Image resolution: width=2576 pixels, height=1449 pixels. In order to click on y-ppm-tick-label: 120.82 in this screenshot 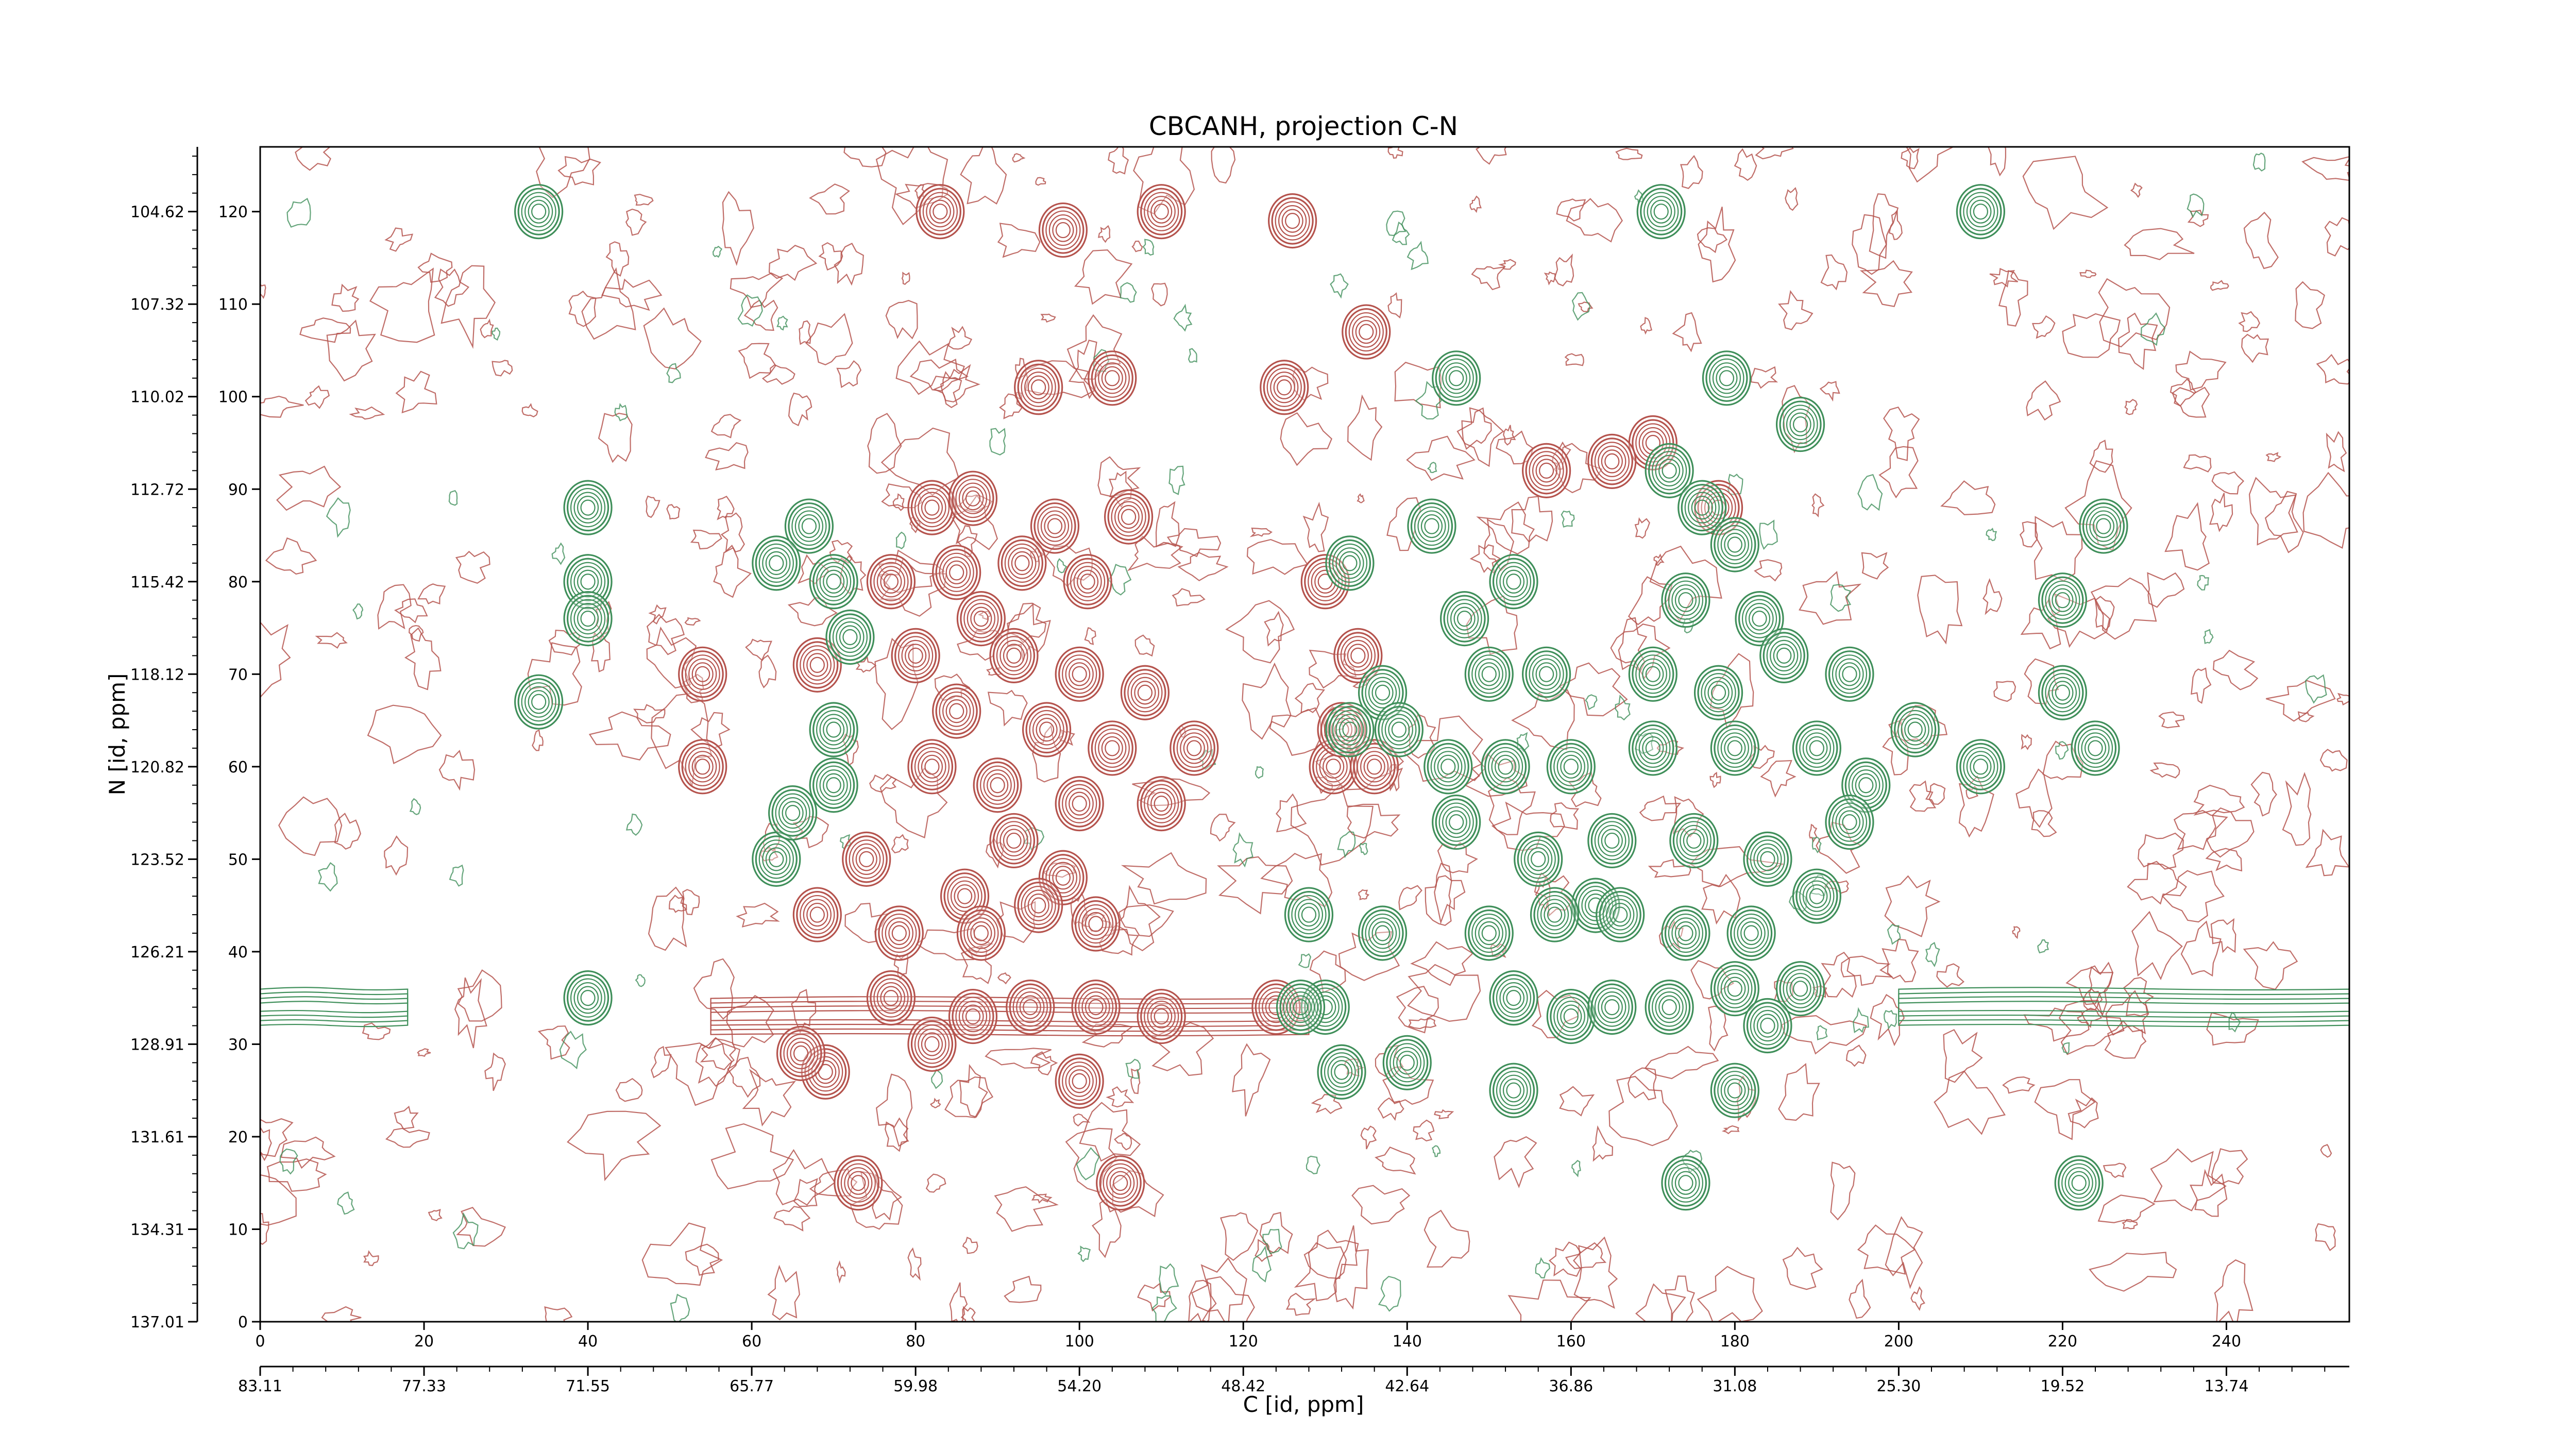, I will do `click(157, 768)`.